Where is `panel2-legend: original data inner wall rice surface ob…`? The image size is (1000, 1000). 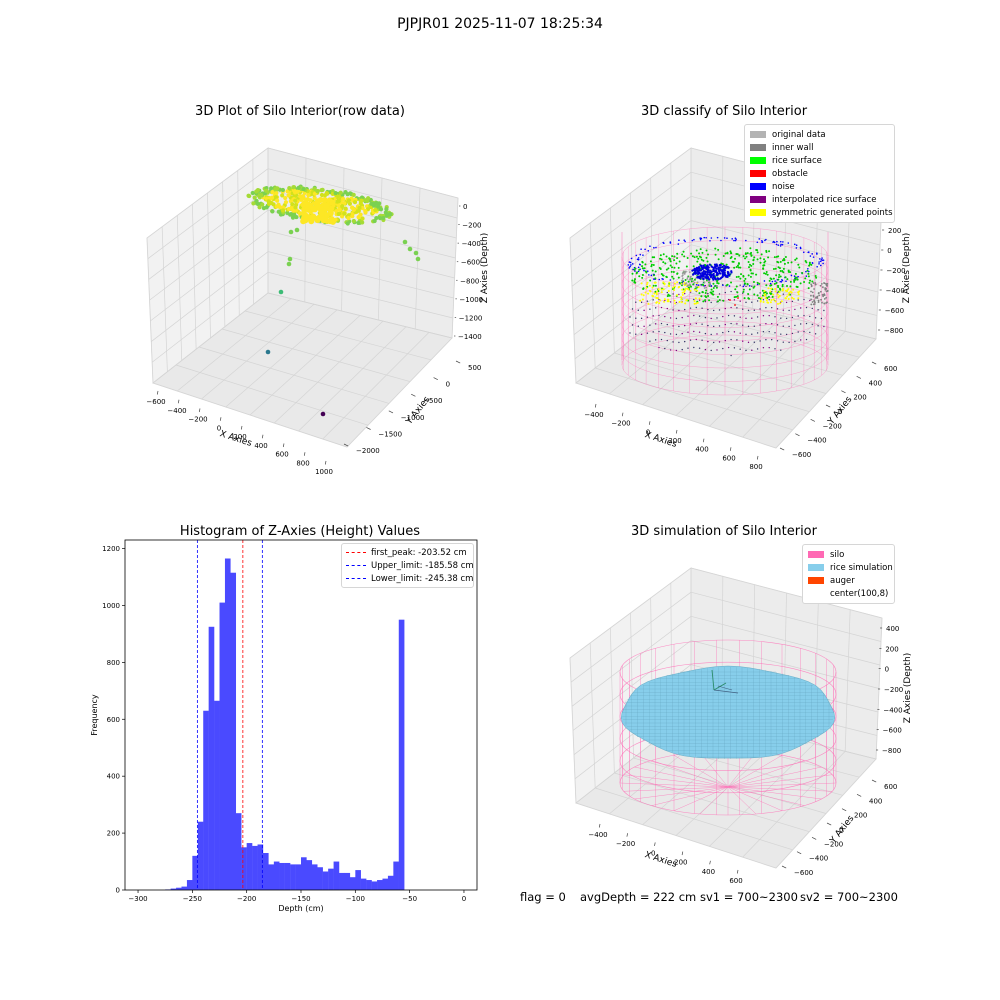 panel2-legend: original data inner wall rice surface ob… is located at coordinates (819, 173).